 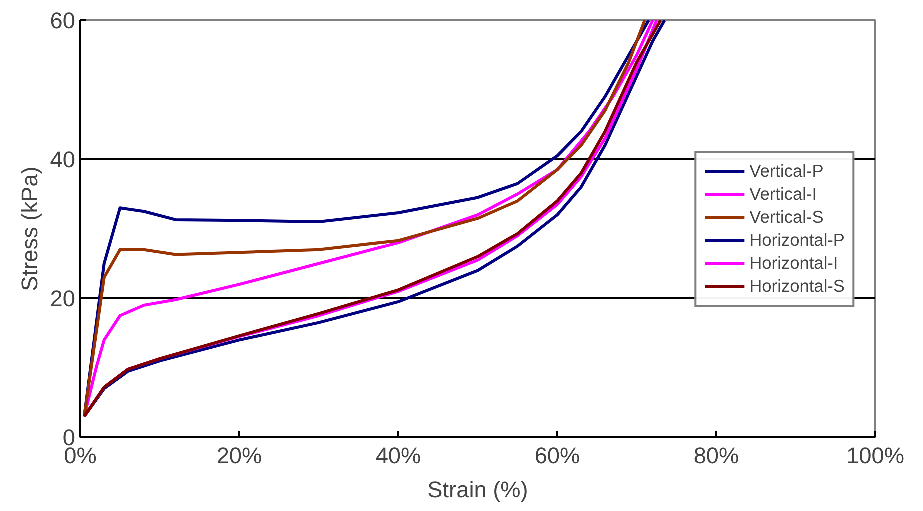 What do you see at coordinates (63, 159) in the screenshot?
I see `y-tick-label: 40` at bounding box center [63, 159].